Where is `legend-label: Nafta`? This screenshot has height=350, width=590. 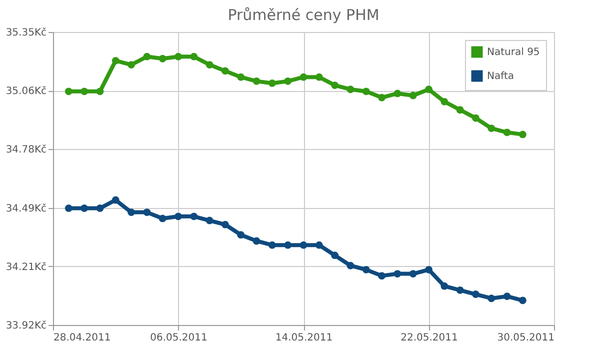 legend-label: Nafta is located at coordinates (500, 76).